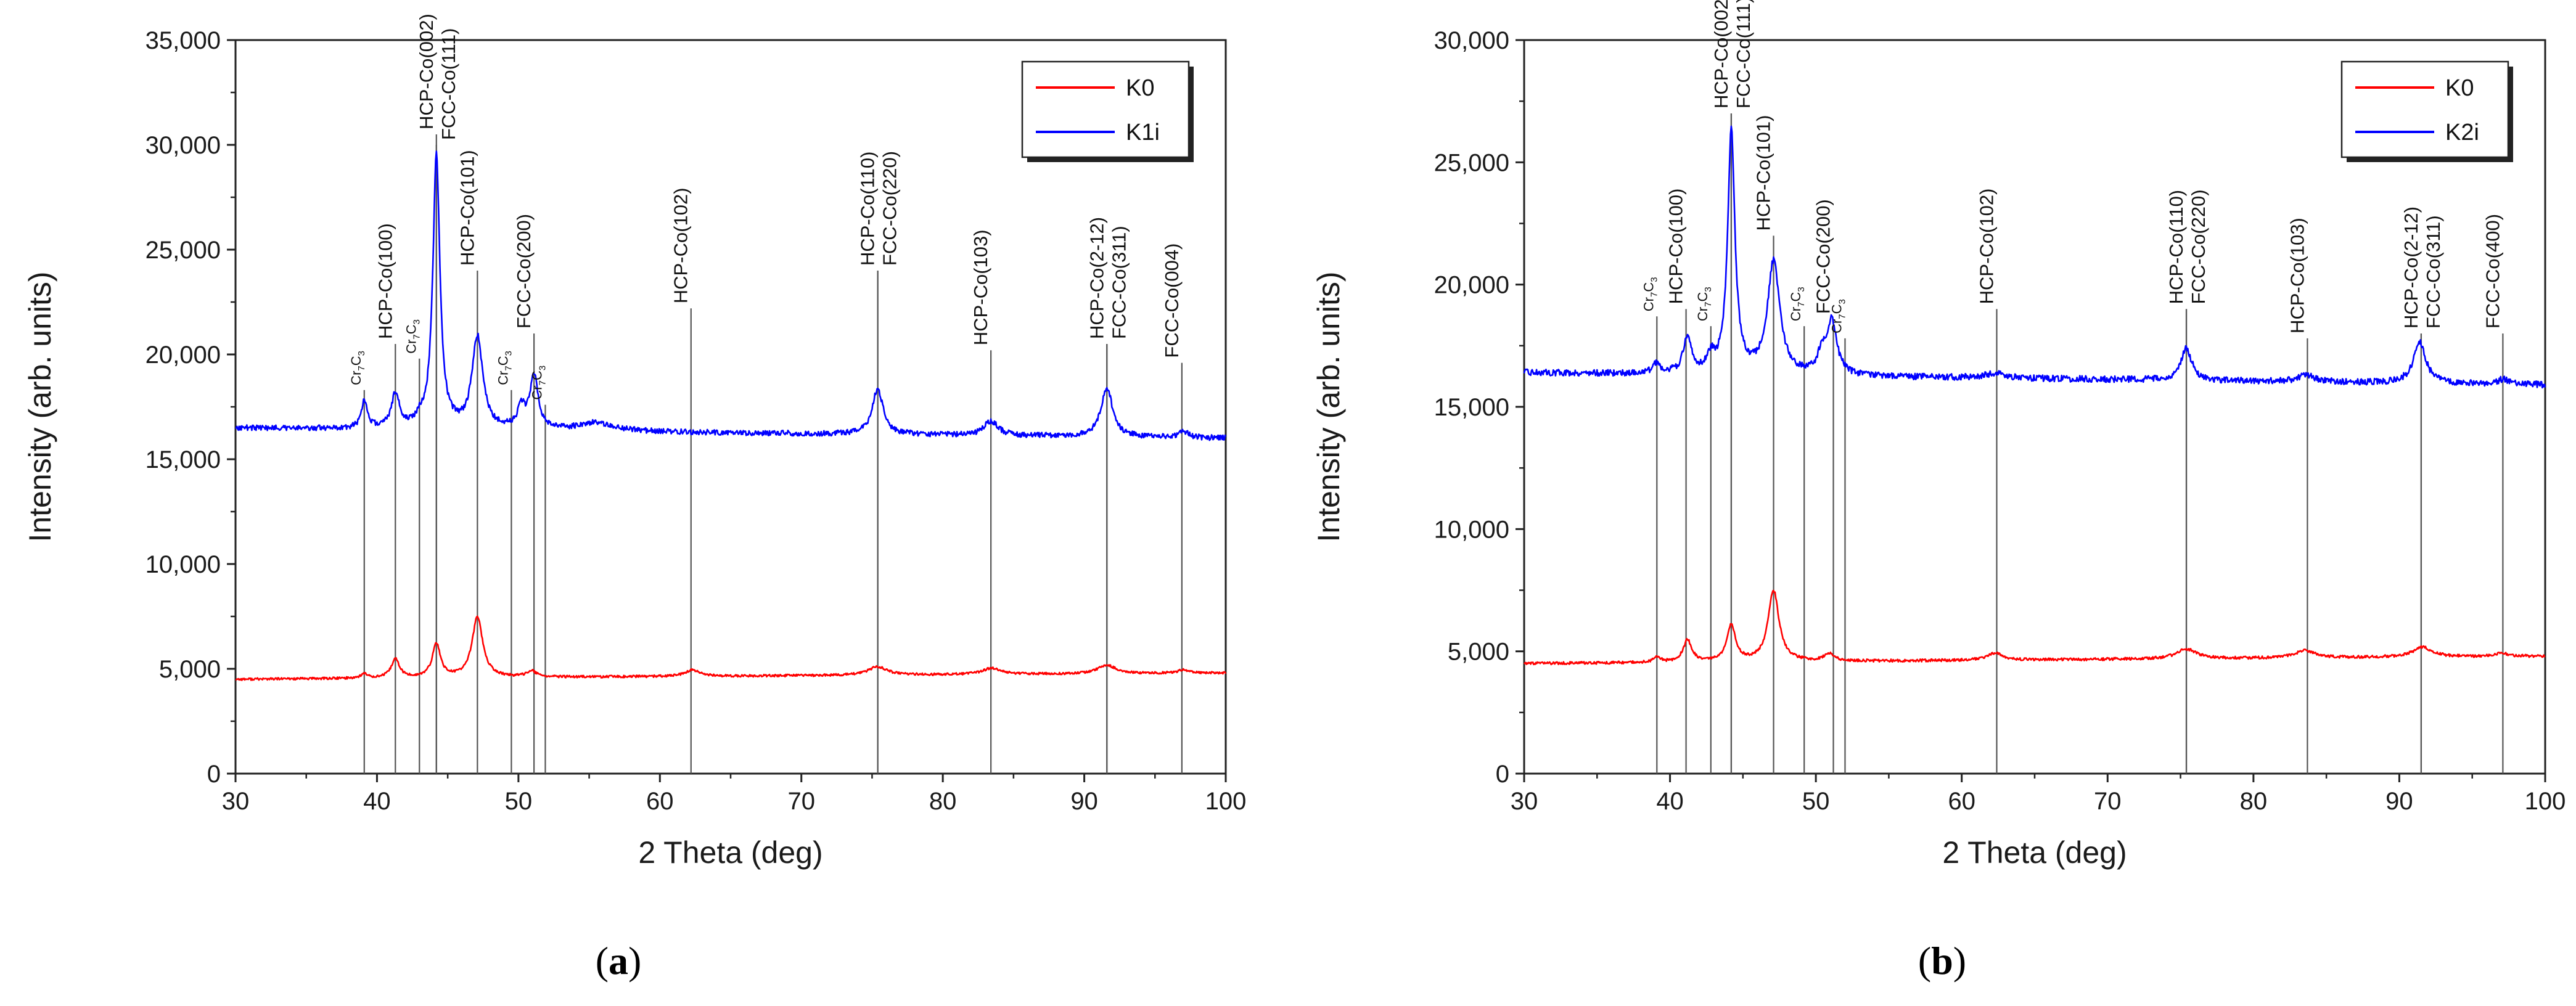 The image size is (2576, 1006). What do you see at coordinates (2035, 257) in the screenshot?
I see `series-line-k2i` at bounding box center [2035, 257].